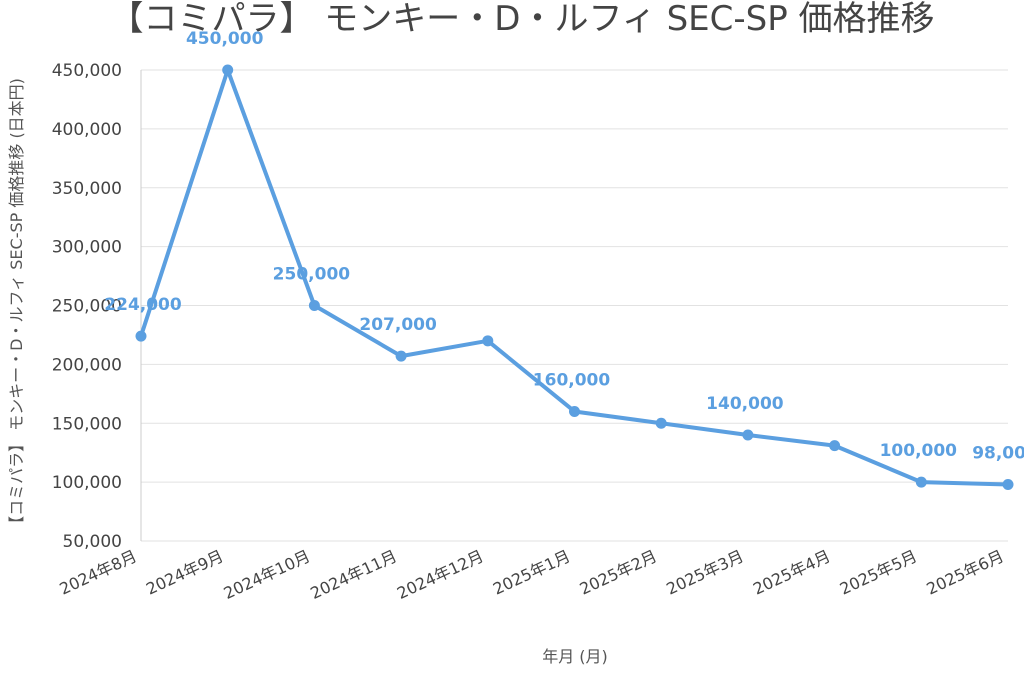  What do you see at coordinates (87, 424) in the screenshot?
I see `y-tick-label: 150,000` at bounding box center [87, 424].